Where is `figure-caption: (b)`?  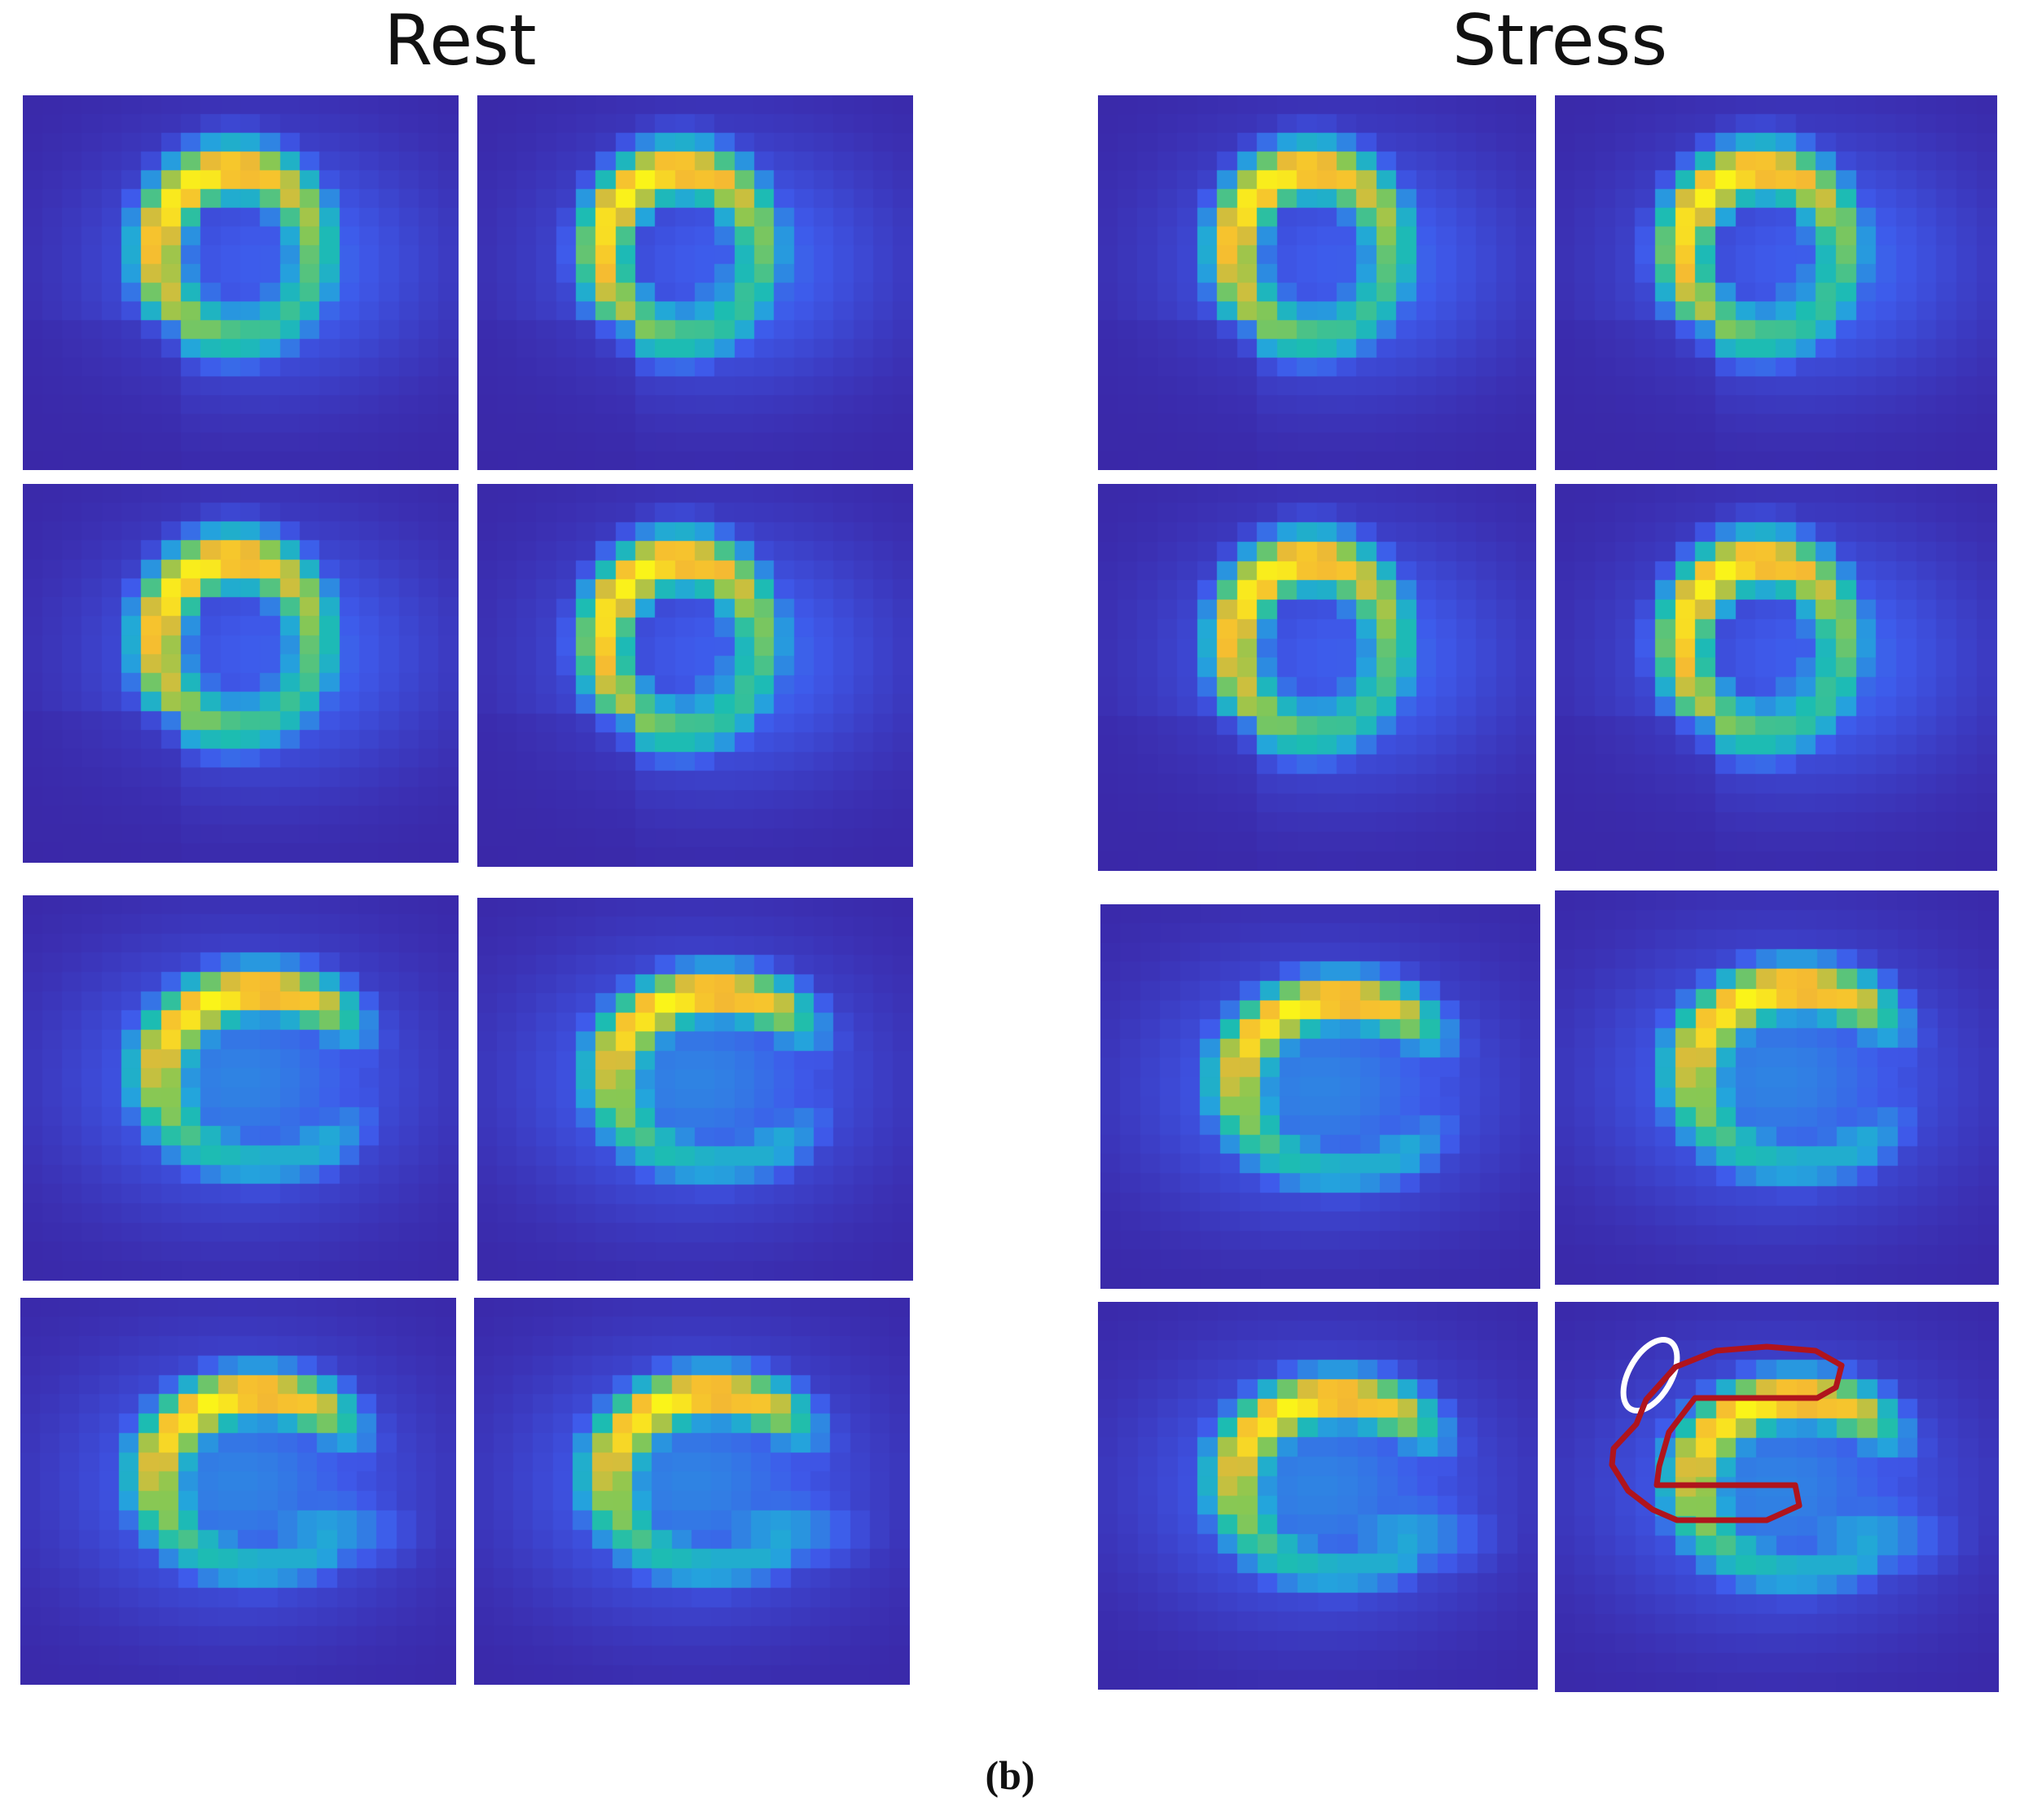 figure-caption: (b) is located at coordinates (1010, 1775).